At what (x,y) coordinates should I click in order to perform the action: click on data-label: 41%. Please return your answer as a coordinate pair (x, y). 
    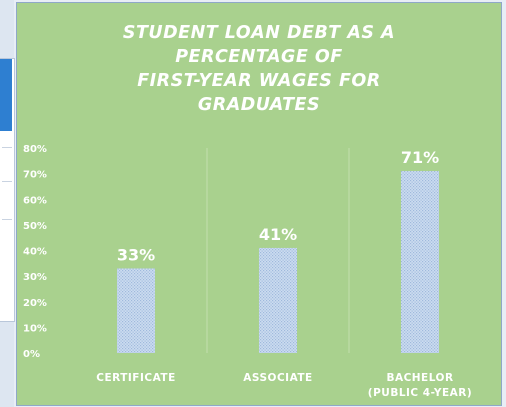
    Looking at the image, I should click on (278, 234).